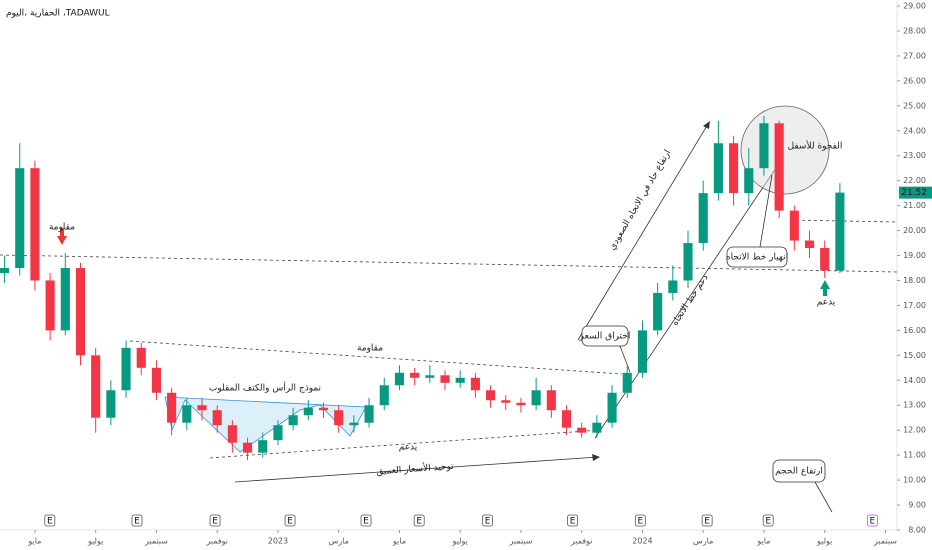 The width and height of the screenshot is (932, 550). What do you see at coordinates (914, 355) in the screenshot?
I see `y-tick-label: 15.00` at bounding box center [914, 355].